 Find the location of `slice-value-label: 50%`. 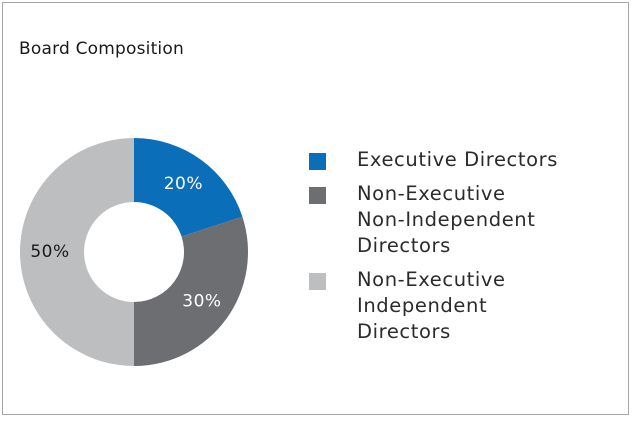

slice-value-label: 50% is located at coordinates (49, 252).